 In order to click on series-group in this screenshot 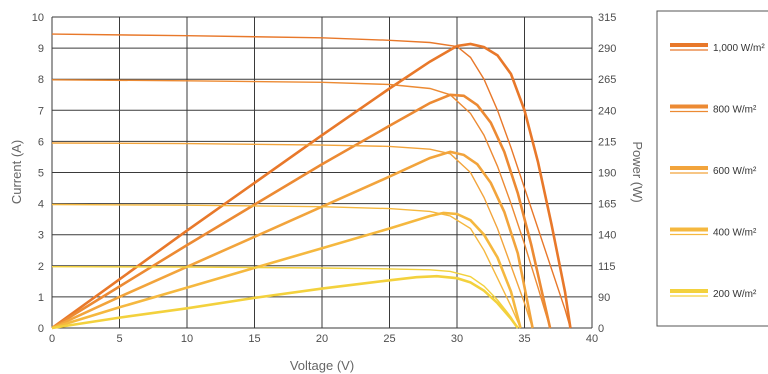, I will do `click(285, 298)`.